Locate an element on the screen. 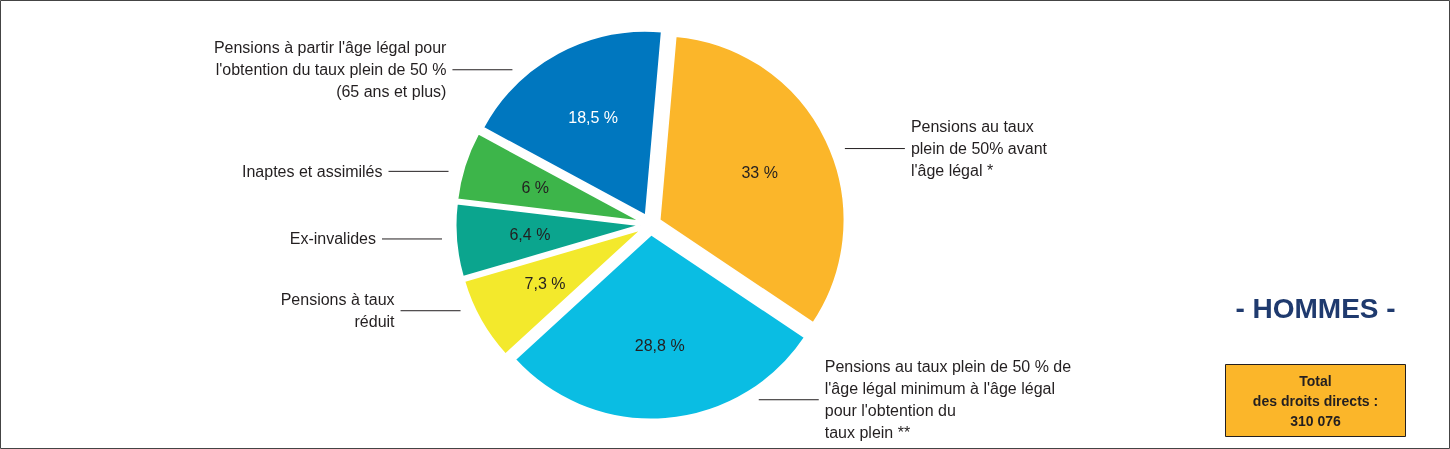 The width and height of the screenshot is (1450, 449). data-label: 7,3 % is located at coordinates (545, 284).